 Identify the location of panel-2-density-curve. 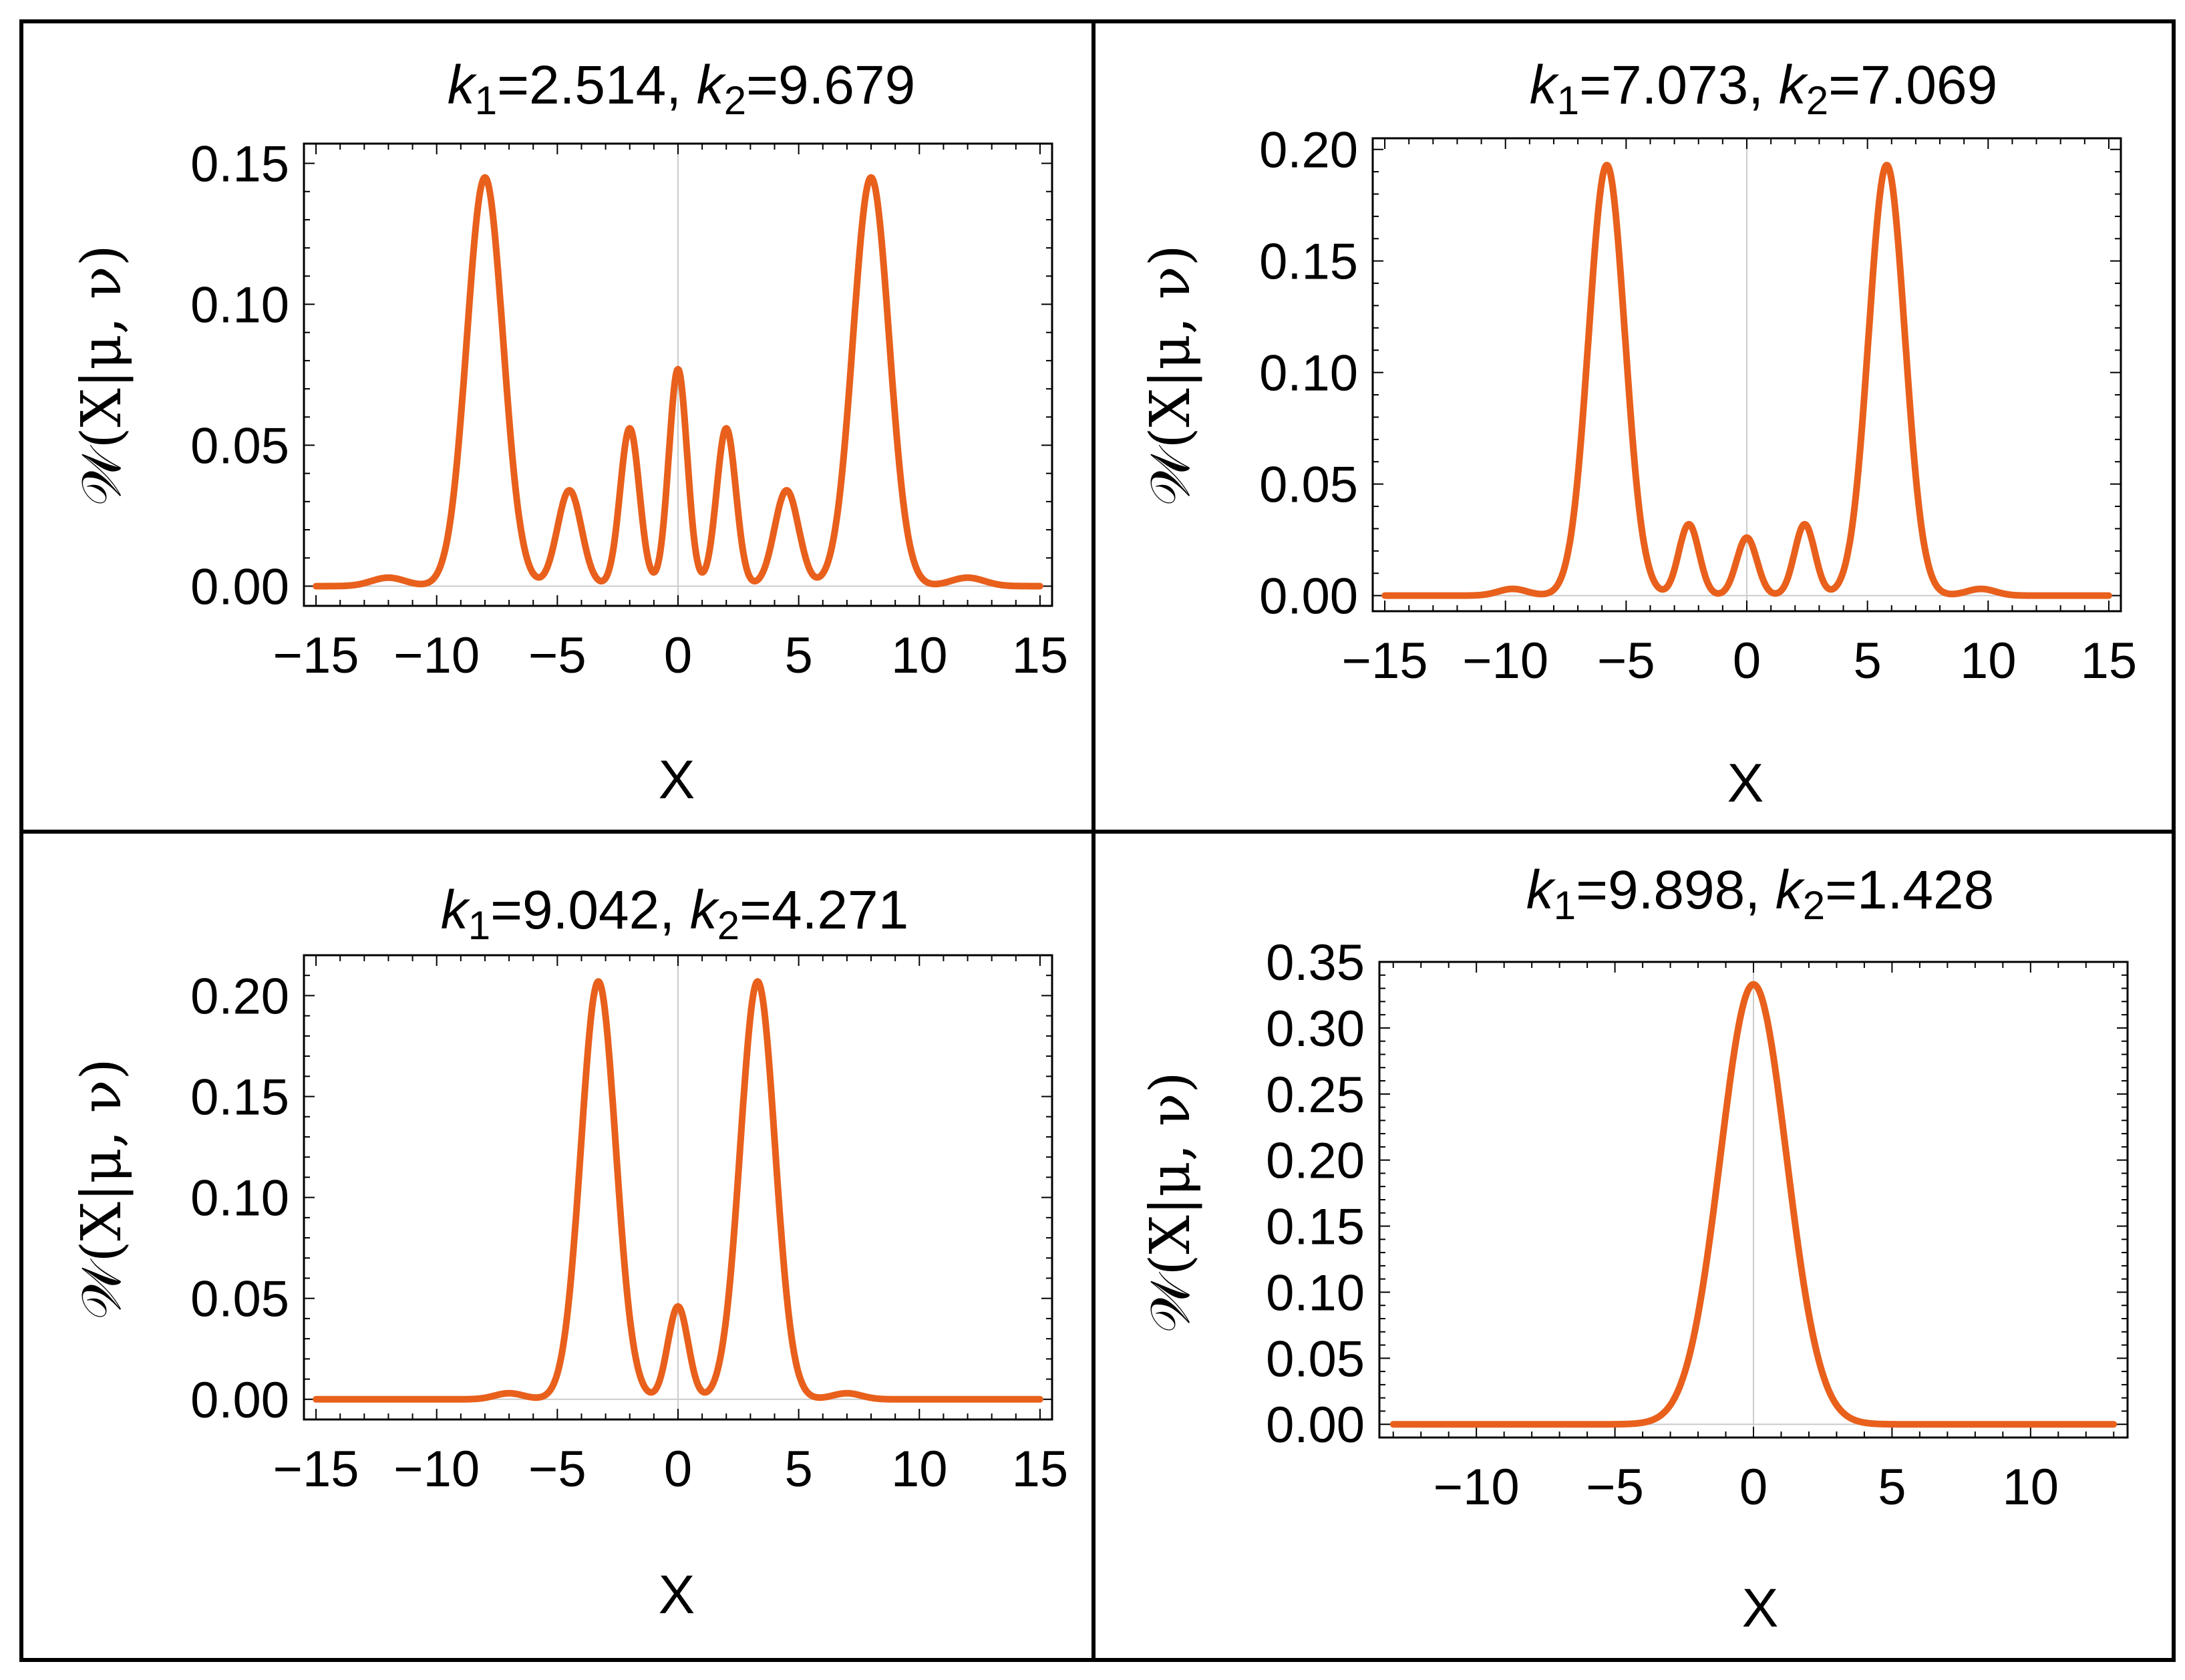
(1746, 380).